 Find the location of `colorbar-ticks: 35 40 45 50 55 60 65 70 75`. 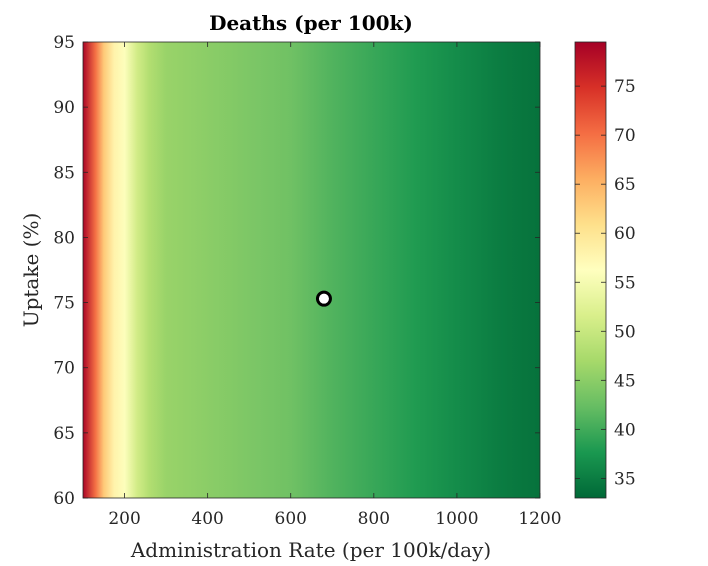

colorbar-ticks: 35 40 45 50 55 60 65 70 75 is located at coordinates (605, 283).